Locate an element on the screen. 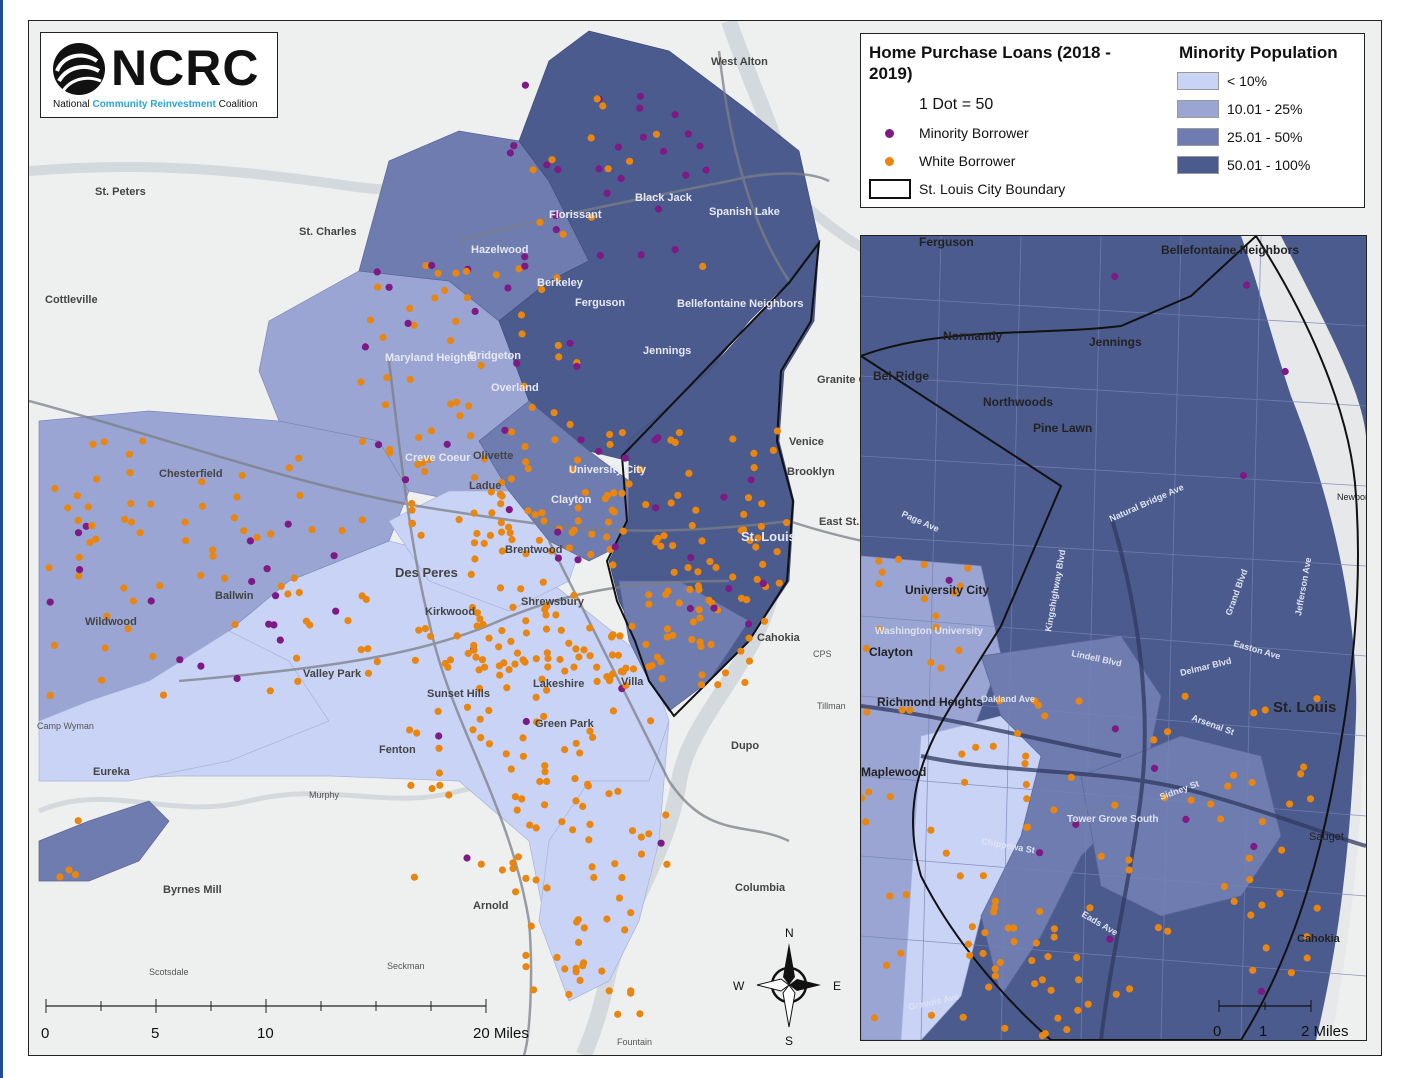 The image size is (1406, 1078). inset-scale-tick-0: 0 is located at coordinates (1217, 1031).